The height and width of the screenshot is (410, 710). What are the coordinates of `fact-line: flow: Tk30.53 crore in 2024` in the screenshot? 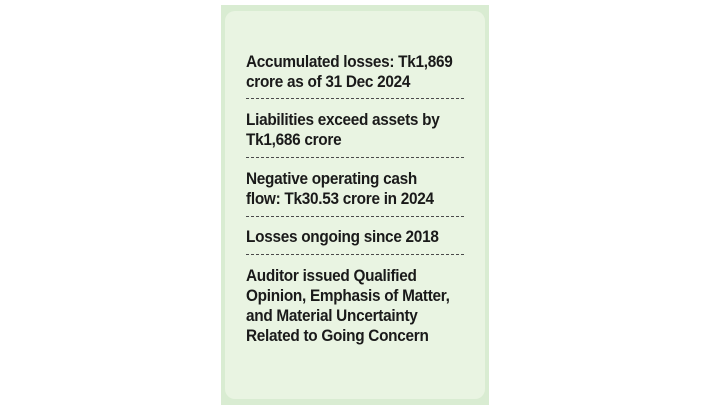 It's located at (340, 199).